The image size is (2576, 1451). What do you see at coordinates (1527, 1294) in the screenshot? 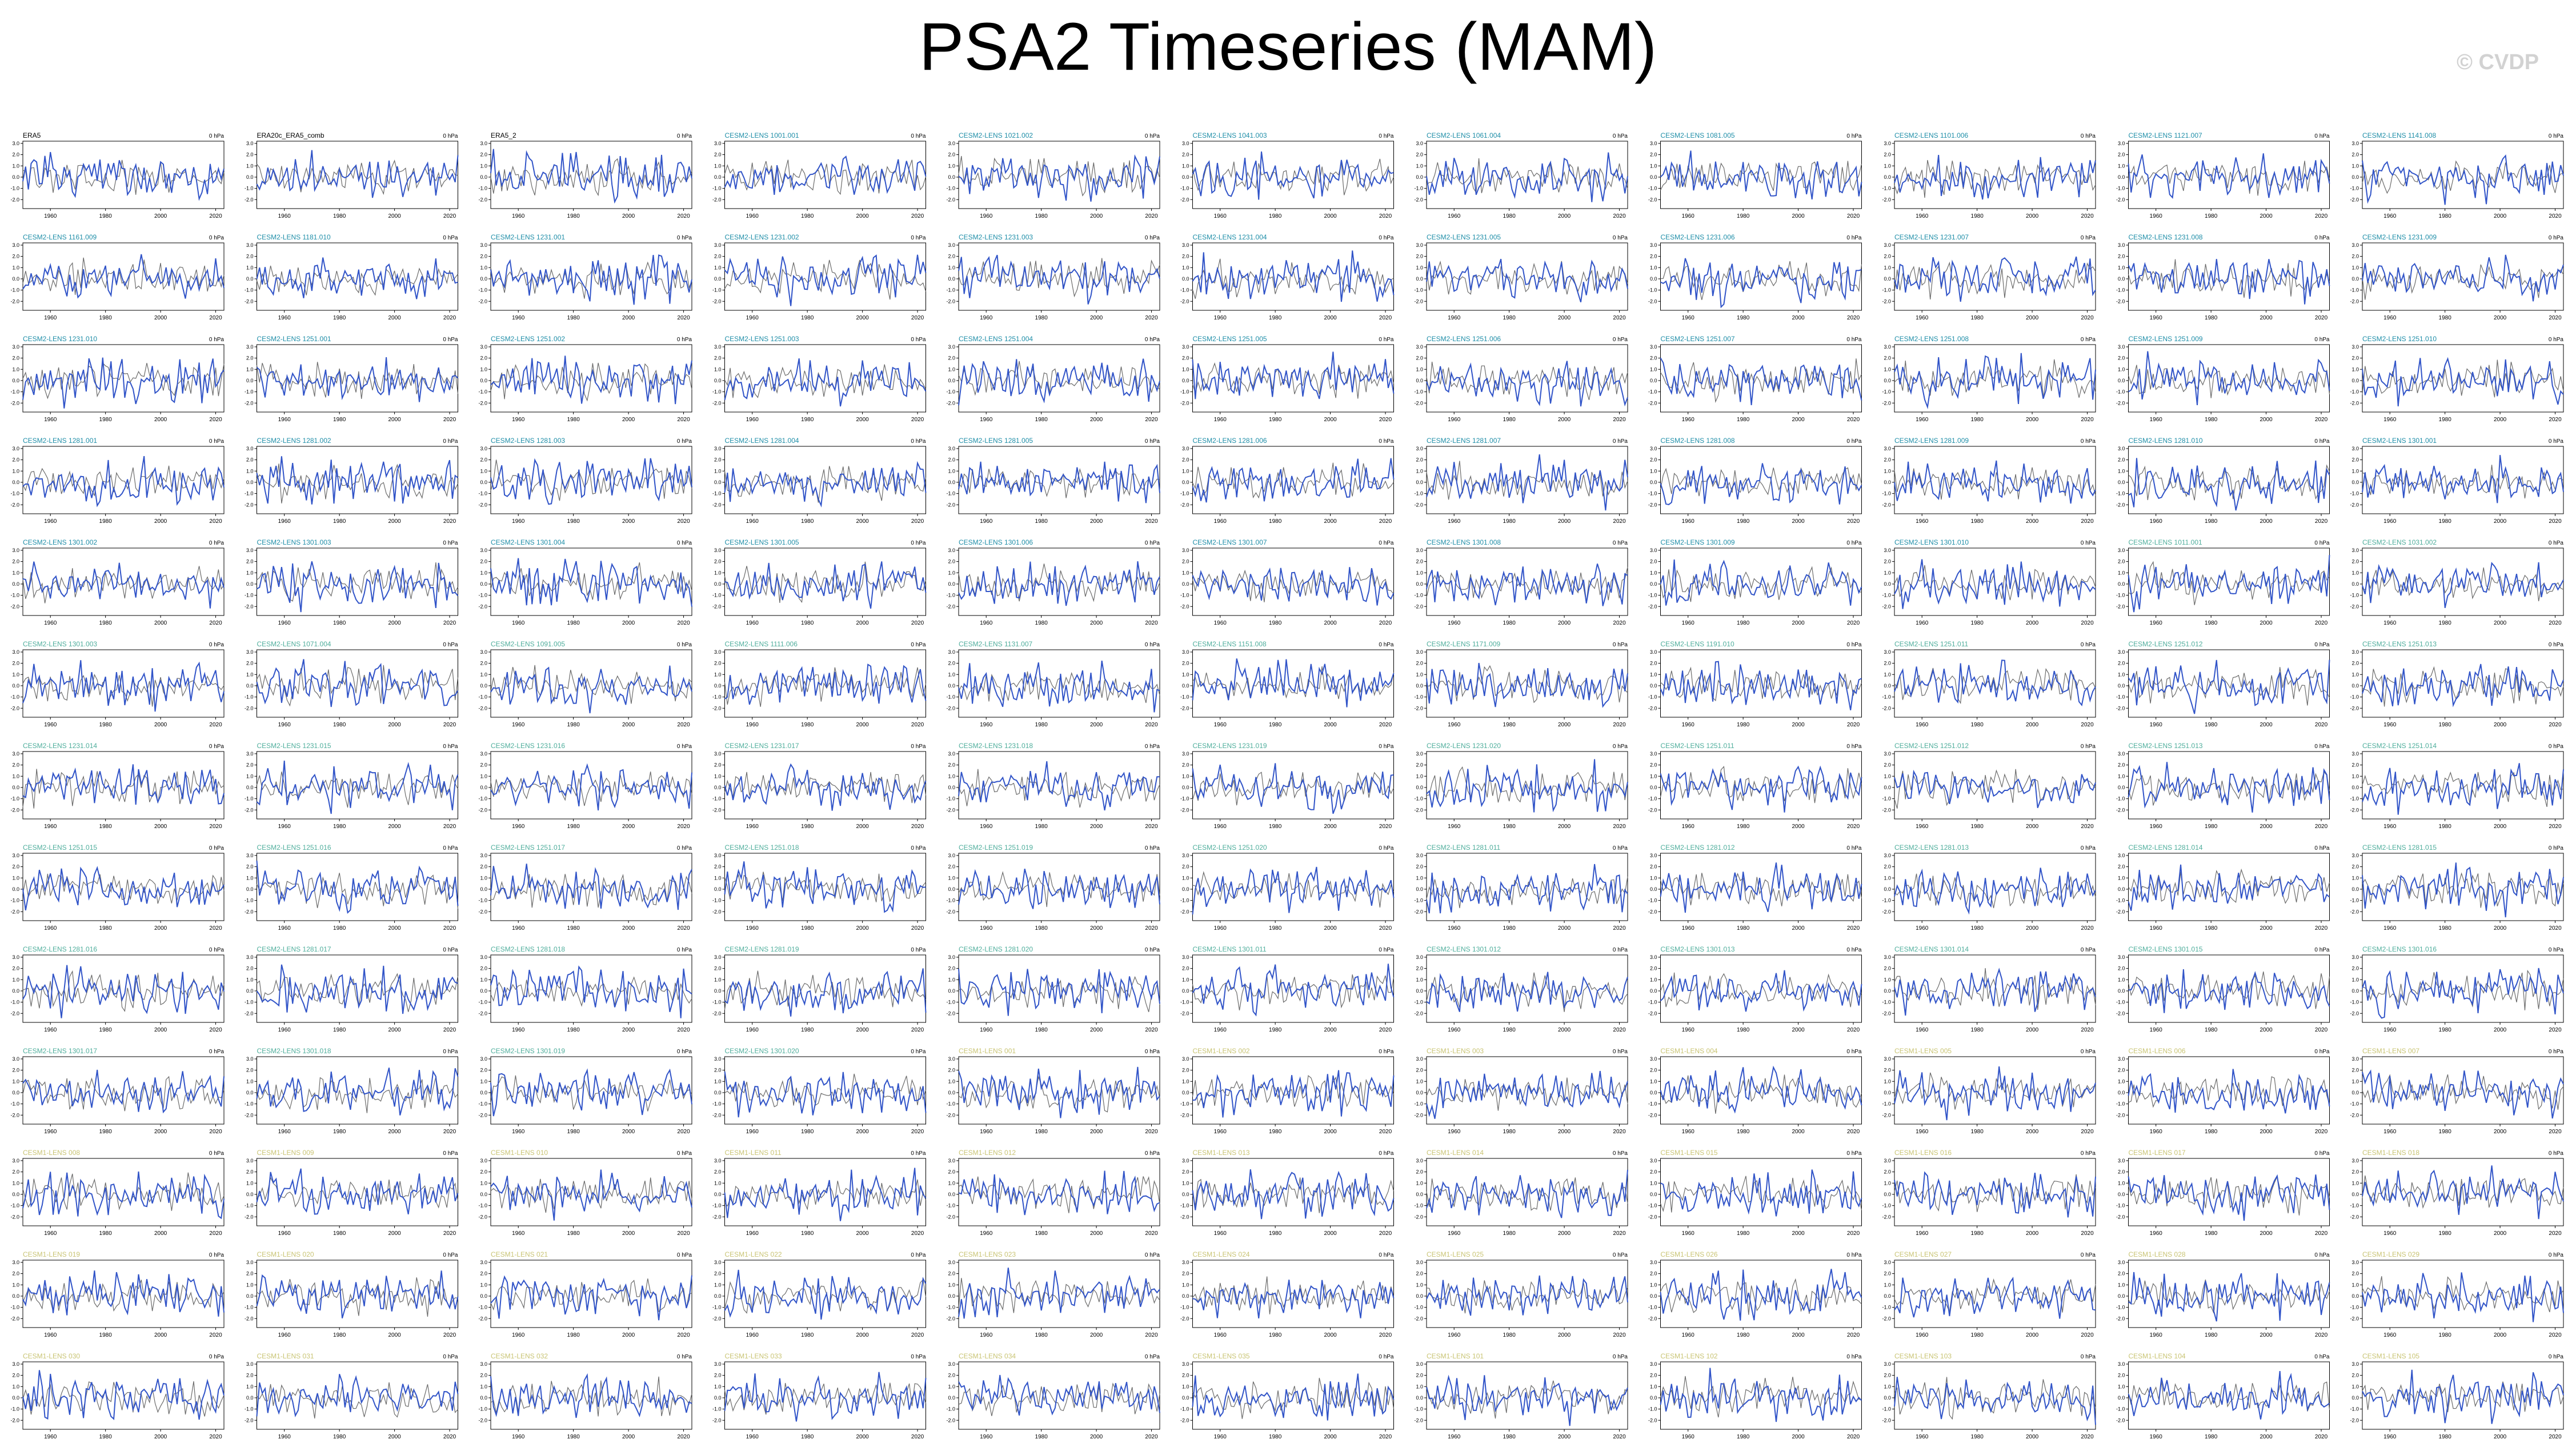
I see `panel-frame` at bounding box center [1527, 1294].